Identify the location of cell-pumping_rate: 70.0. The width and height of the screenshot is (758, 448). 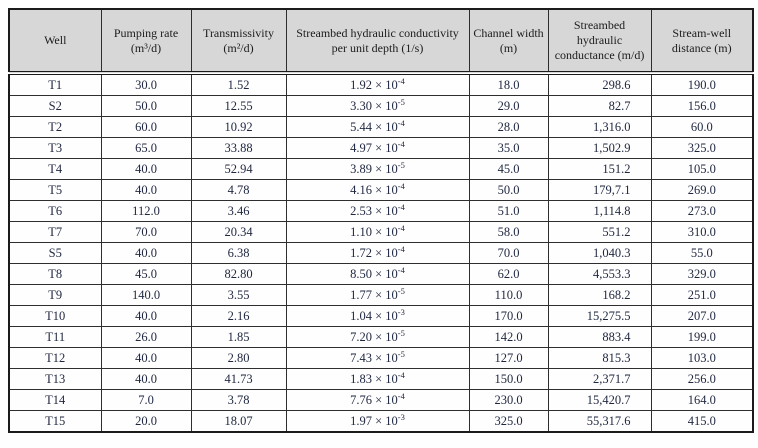
(146, 232).